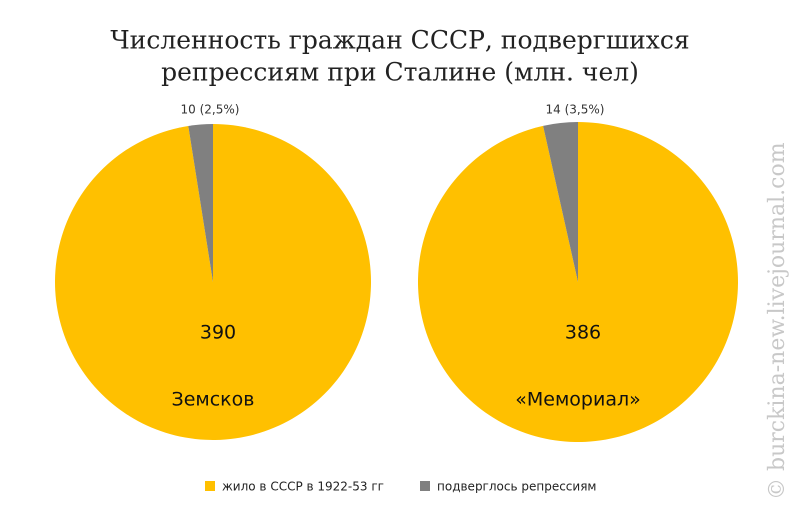  What do you see at coordinates (400, 72) in the screenshot?
I see `chart-title: репрессиям при Сталине (млн. чел)` at bounding box center [400, 72].